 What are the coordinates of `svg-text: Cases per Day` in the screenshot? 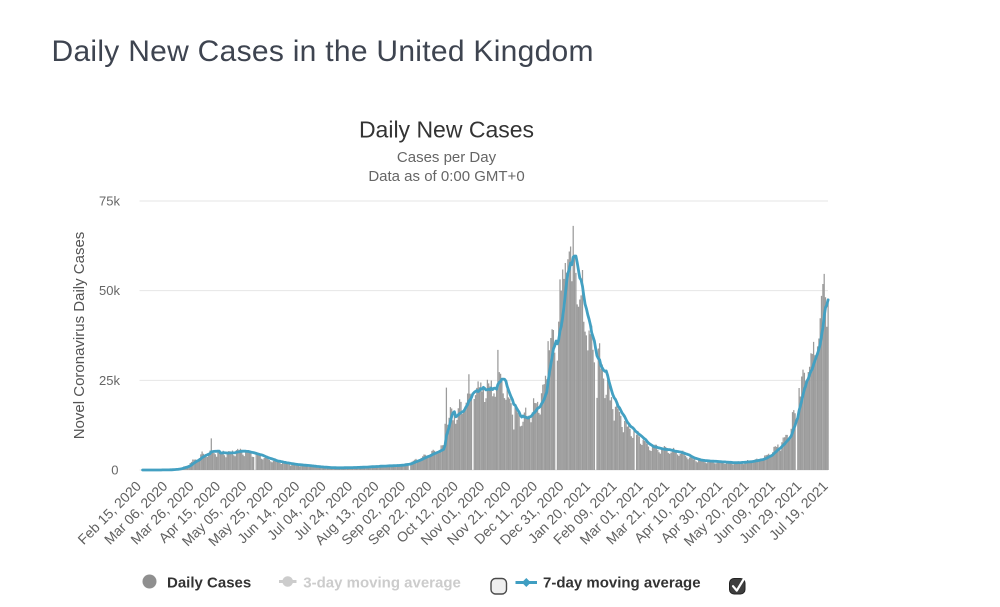 It's located at (447, 157).